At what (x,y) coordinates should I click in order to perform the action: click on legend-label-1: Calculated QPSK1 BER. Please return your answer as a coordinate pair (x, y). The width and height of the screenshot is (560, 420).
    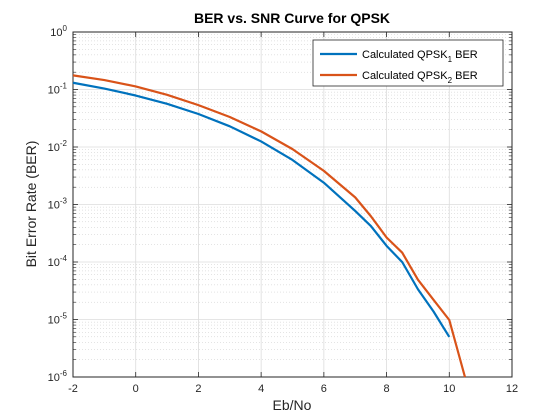
    Looking at the image, I should click on (420, 56).